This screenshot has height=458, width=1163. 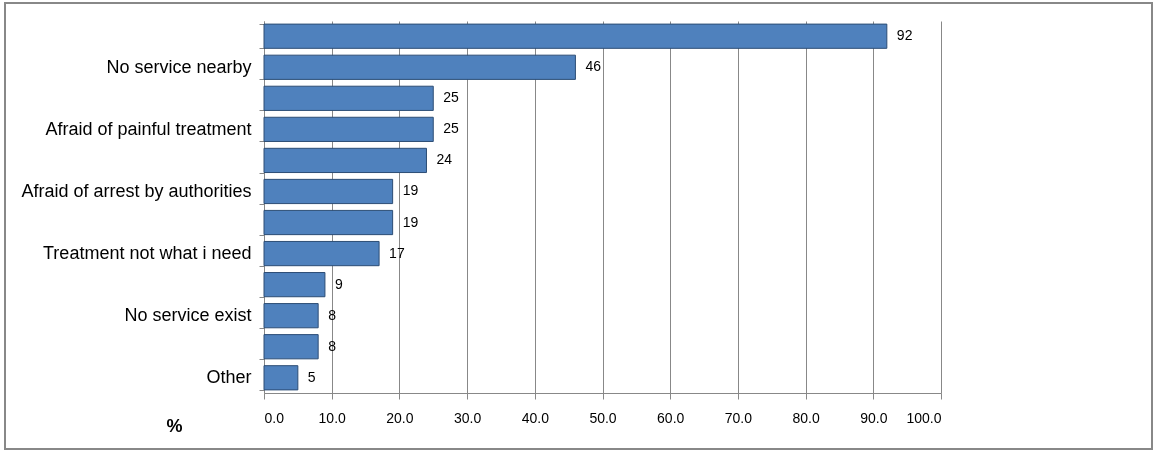 I want to click on x-tick-label: 70.0, so click(x=738, y=417).